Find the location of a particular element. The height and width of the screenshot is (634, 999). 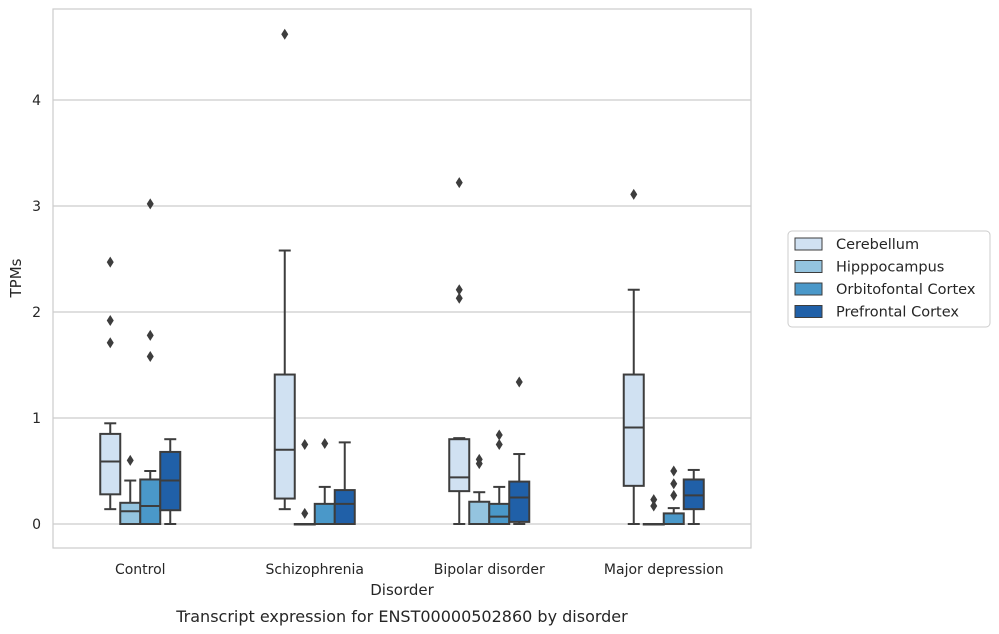

y-tick-label: 3 is located at coordinates (36, 207).